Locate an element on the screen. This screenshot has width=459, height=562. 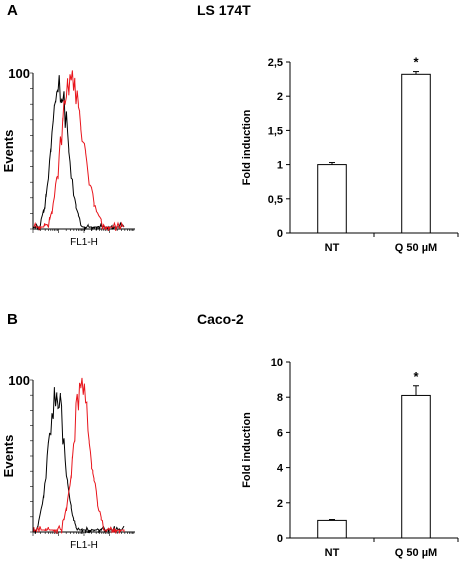
bar-y-tick-label: 4 is located at coordinates (280, 469).